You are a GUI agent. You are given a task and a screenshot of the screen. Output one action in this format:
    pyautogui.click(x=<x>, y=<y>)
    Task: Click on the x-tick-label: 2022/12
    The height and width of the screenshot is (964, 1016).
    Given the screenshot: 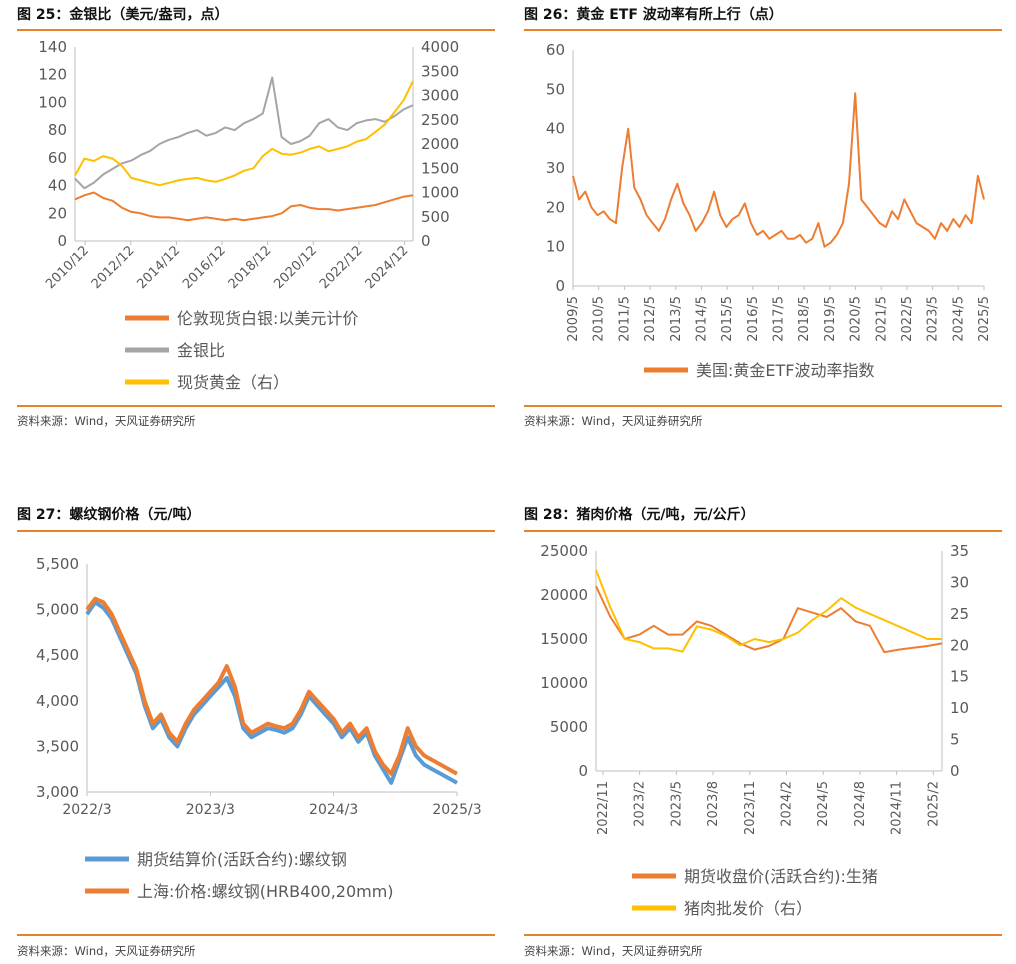 What is the action you would take?
    pyautogui.click(x=341, y=267)
    